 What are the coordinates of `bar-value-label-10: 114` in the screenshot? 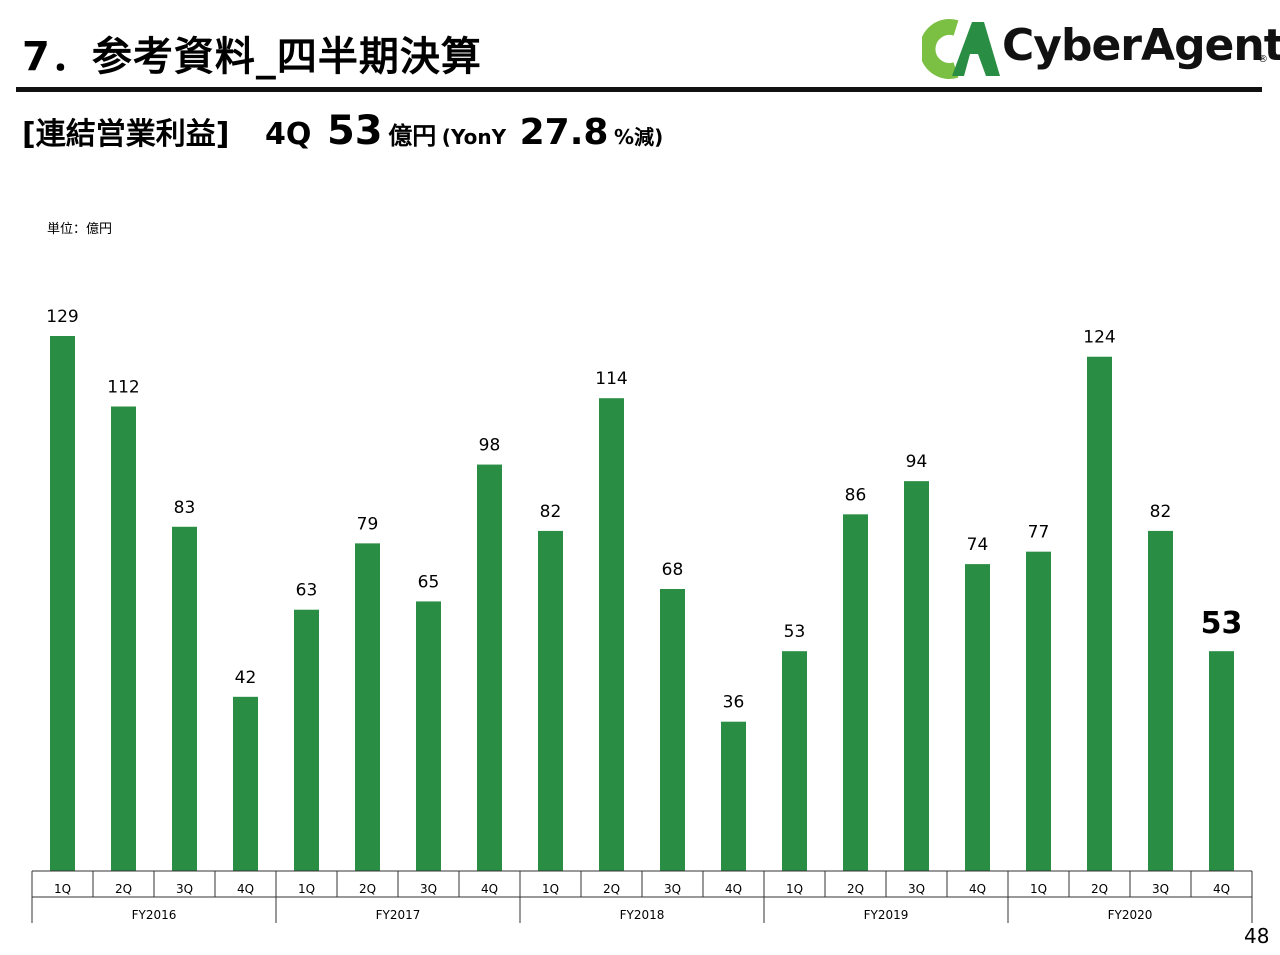 It's located at (611, 379).